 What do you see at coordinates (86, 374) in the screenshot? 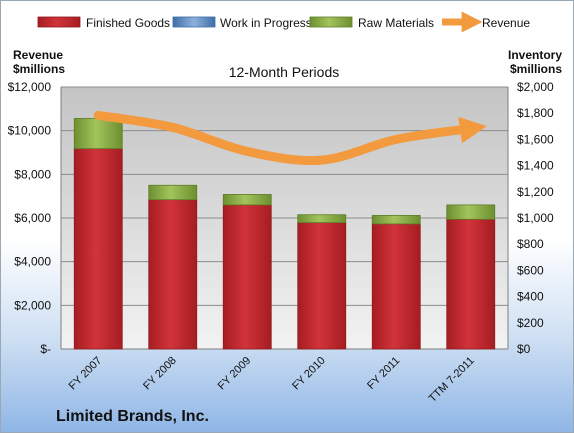
I see `x-tick-label: FY 2007` at bounding box center [86, 374].